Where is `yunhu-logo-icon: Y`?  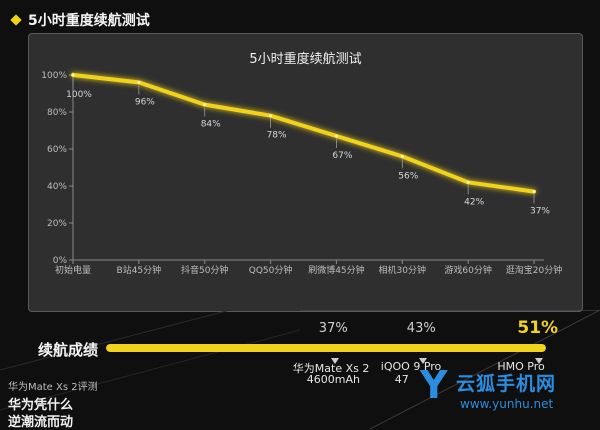 yunhu-logo-icon: Y is located at coordinates (434, 385).